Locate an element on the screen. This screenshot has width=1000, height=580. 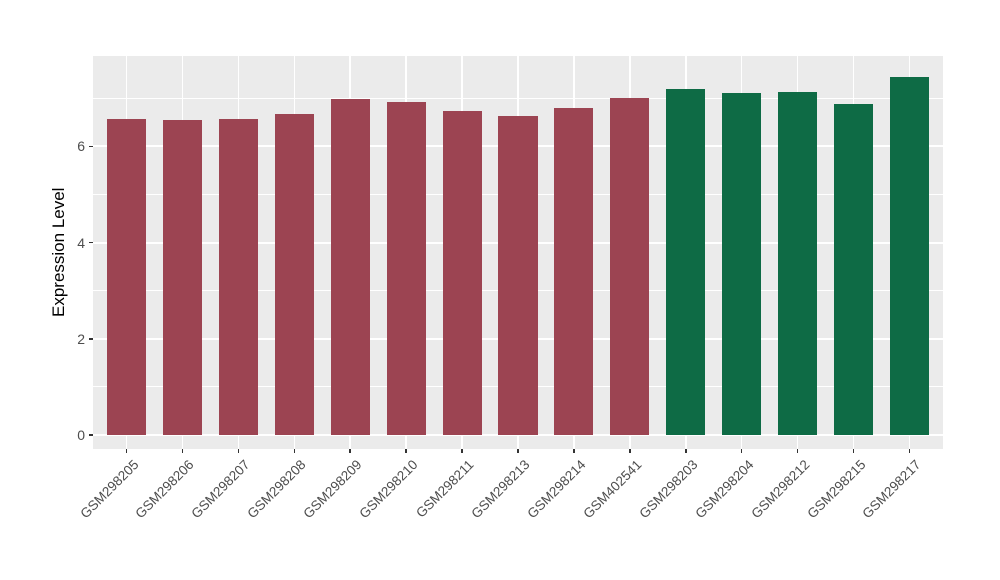
x-tick-label: GSM298206 is located at coordinates (165, 489).